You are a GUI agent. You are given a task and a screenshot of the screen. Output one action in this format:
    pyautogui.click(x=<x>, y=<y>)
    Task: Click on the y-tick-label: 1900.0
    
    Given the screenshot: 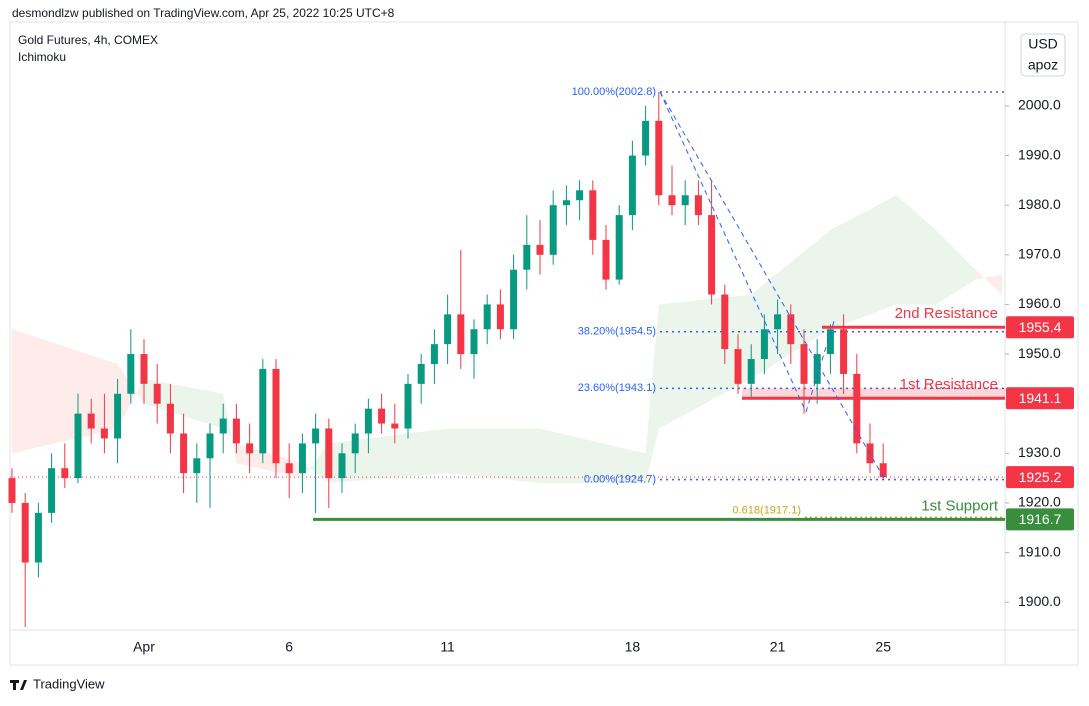 What is the action you would take?
    pyautogui.click(x=1039, y=601)
    